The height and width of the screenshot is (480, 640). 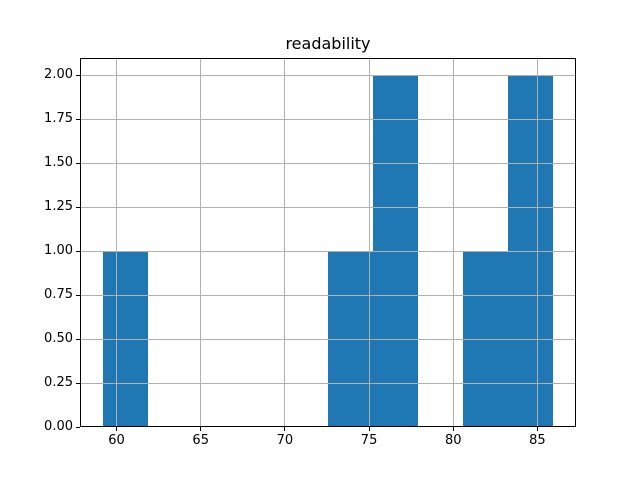 I want to click on x-tick-label: 70, so click(x=285, y=441).